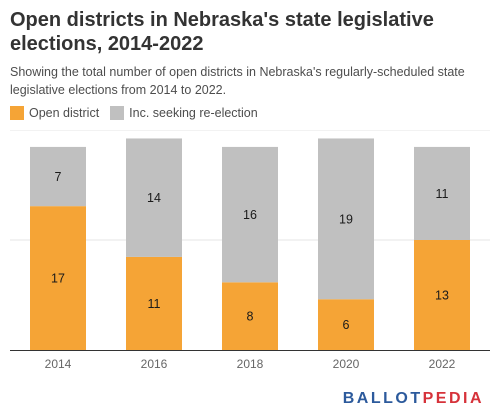 This screenshot has height=420, width=500. I want to click on bar-open-district-2020, so click(346, 324).